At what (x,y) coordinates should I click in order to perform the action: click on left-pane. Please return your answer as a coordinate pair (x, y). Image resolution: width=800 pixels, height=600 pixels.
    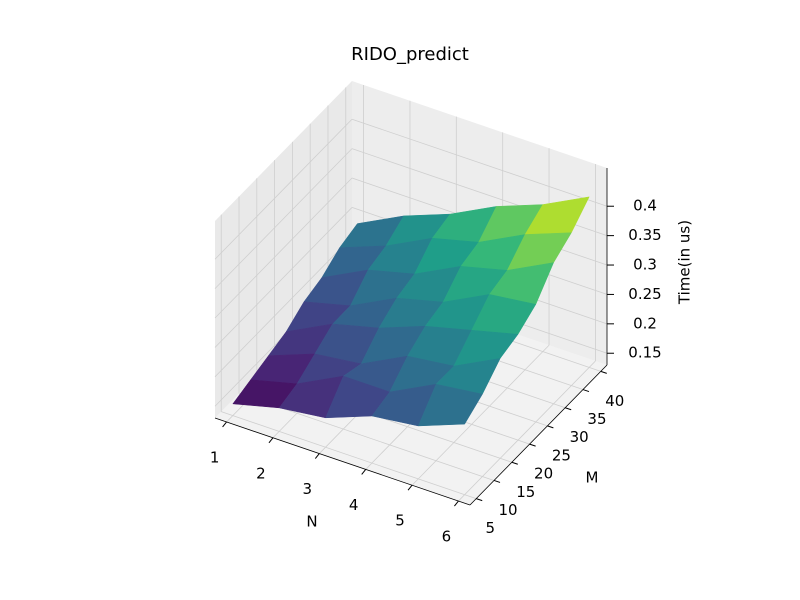
    Looking at the image, I should click on (283, 249).